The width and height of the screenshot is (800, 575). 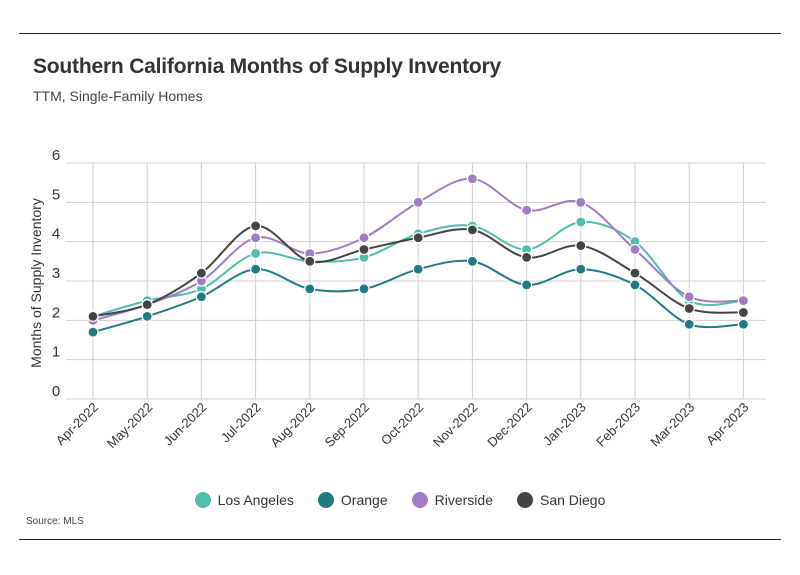 What do you see at coordinates (400, 33) in the screenshot?
I see `top-rule` at bounding box center [400, 33].